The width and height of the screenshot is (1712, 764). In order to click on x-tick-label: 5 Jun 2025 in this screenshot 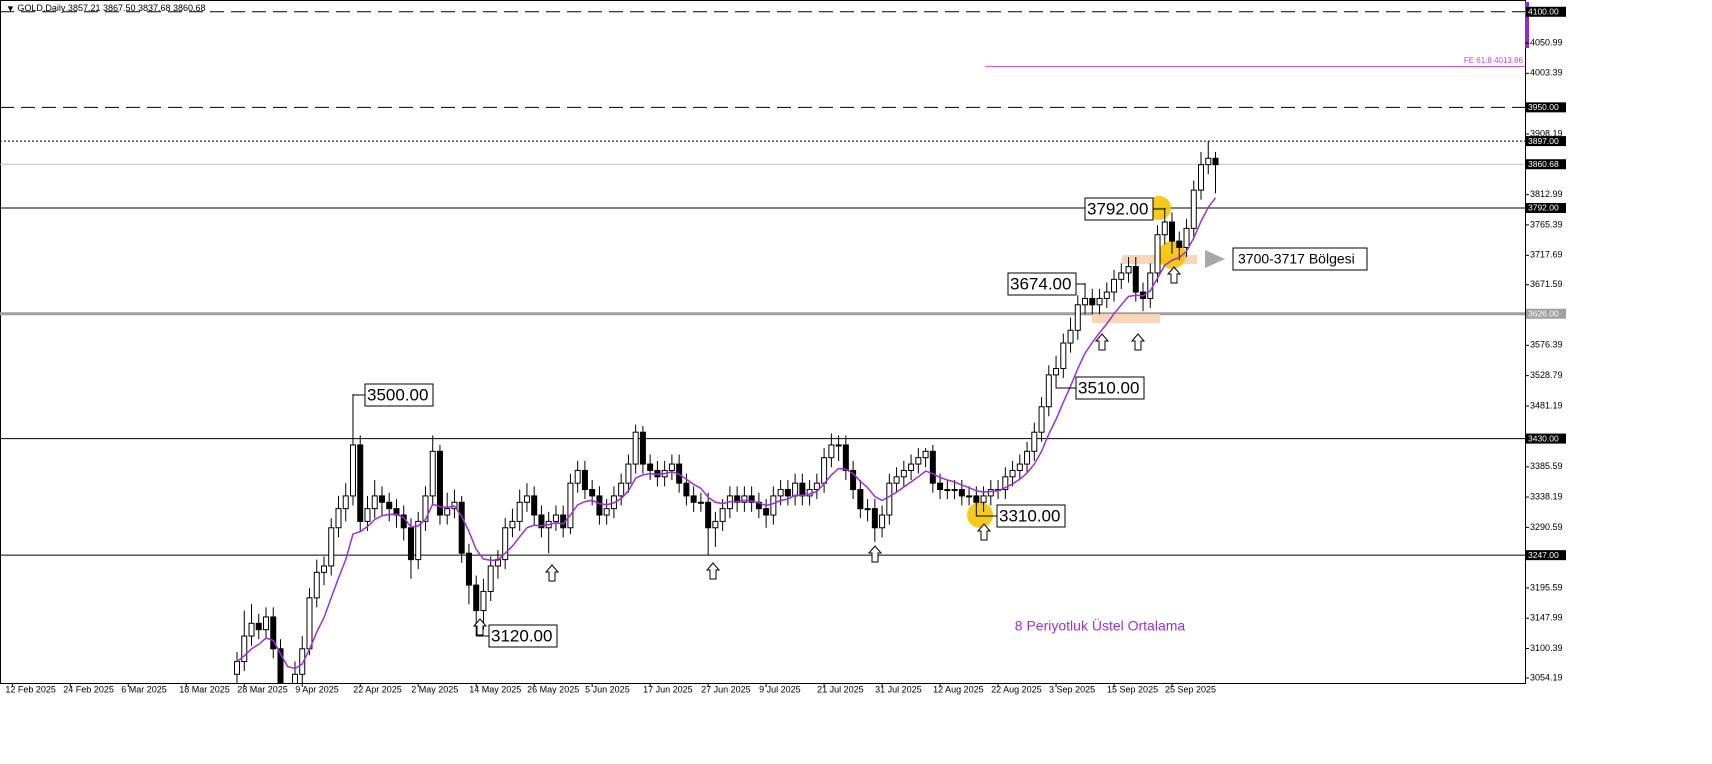, I will do `click(607, 689)`.